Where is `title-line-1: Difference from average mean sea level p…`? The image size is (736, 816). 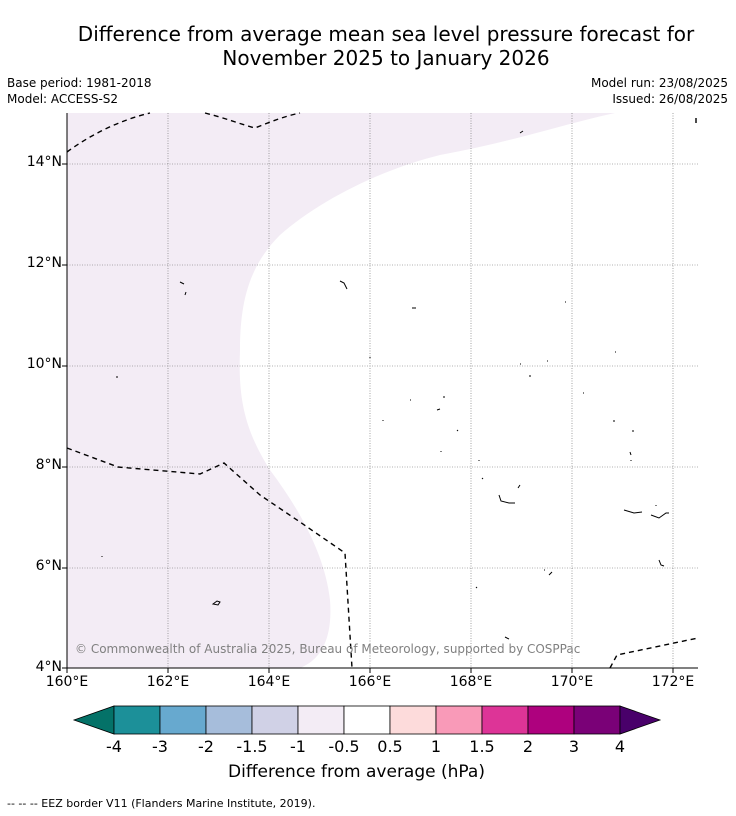 title-line-1: Difference from average mean sea level p… is located at coordinates (386, 34).